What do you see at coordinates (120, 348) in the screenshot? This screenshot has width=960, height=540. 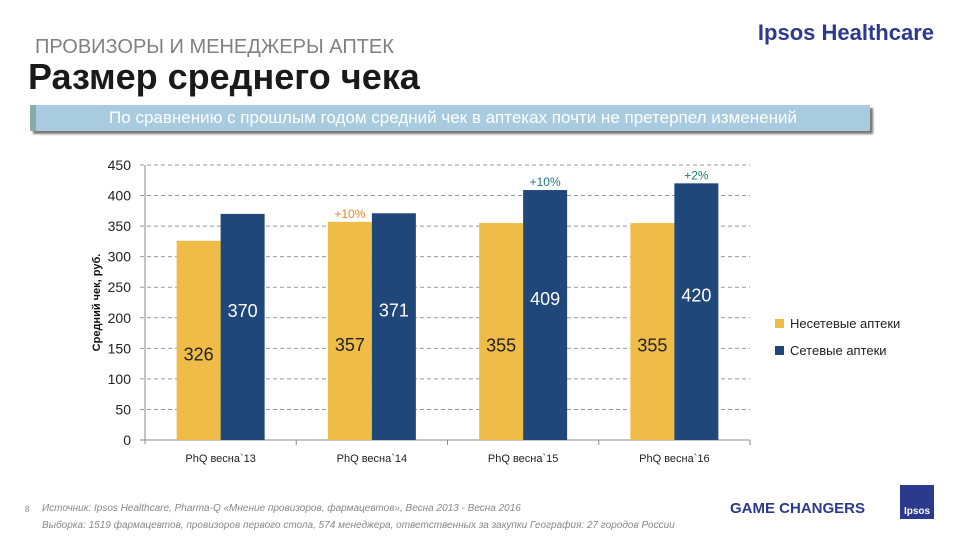 I see `y-tick-label: 150` at bounding box center [120, 348].